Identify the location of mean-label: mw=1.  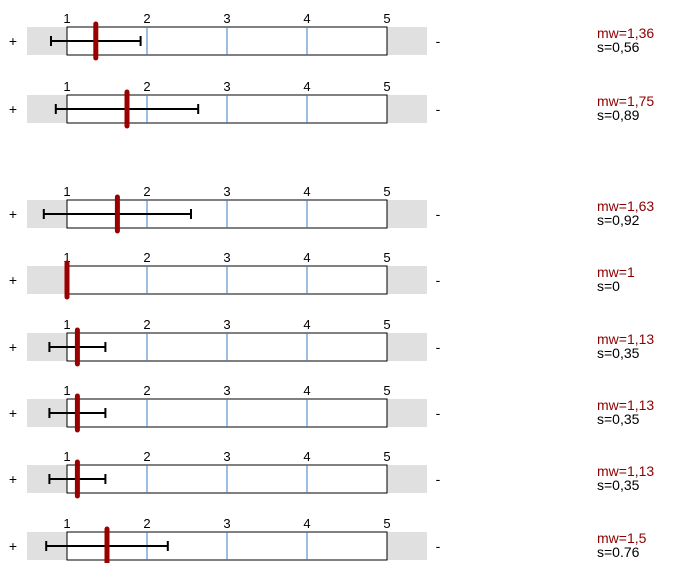
(616, 272).